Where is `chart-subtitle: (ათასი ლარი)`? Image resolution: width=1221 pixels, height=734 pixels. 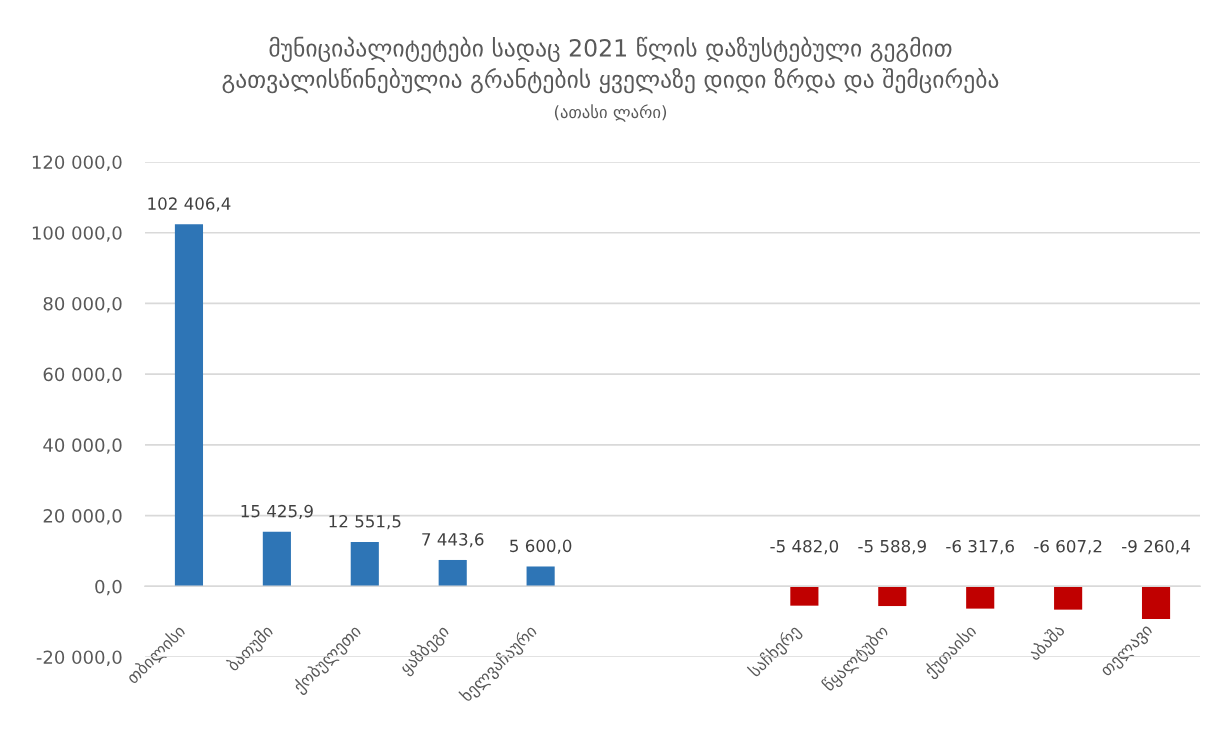
chart-subtitle: (ათასი ლარი) is located at coordinates (610, 113).